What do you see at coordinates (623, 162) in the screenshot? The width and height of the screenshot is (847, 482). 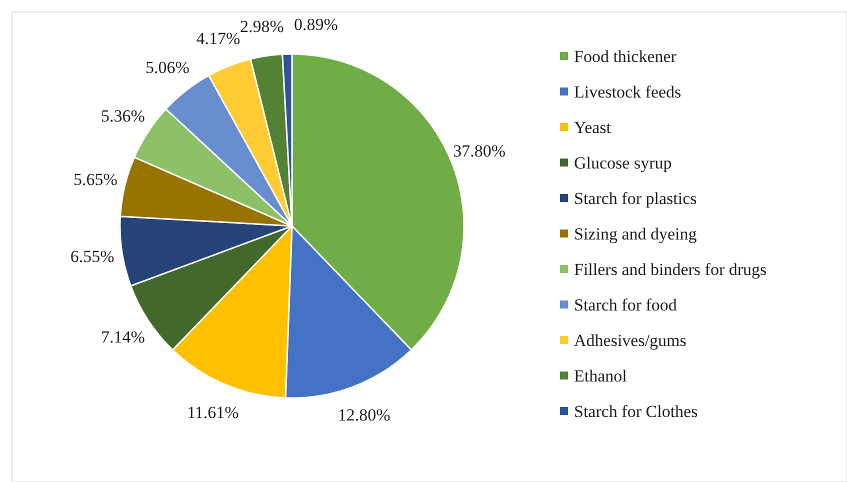 I see `legend-label: Glucose syrup` at bounding box center [623, 162].